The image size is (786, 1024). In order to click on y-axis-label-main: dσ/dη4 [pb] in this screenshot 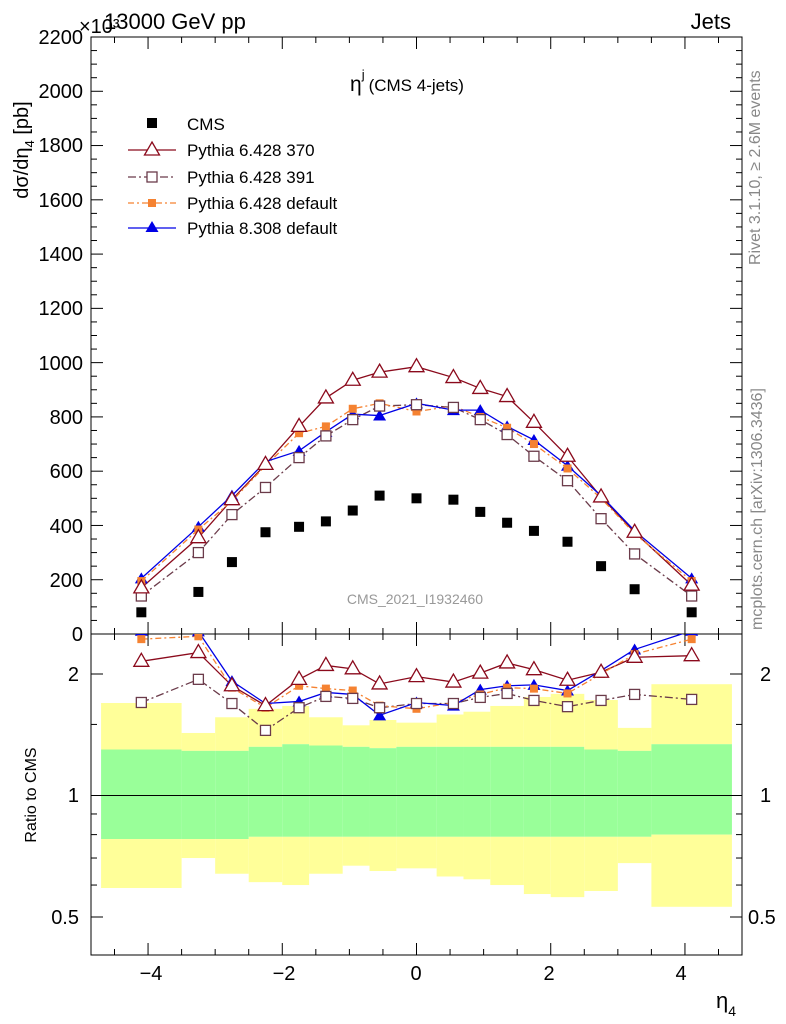, I will do `click(24, 149)`.